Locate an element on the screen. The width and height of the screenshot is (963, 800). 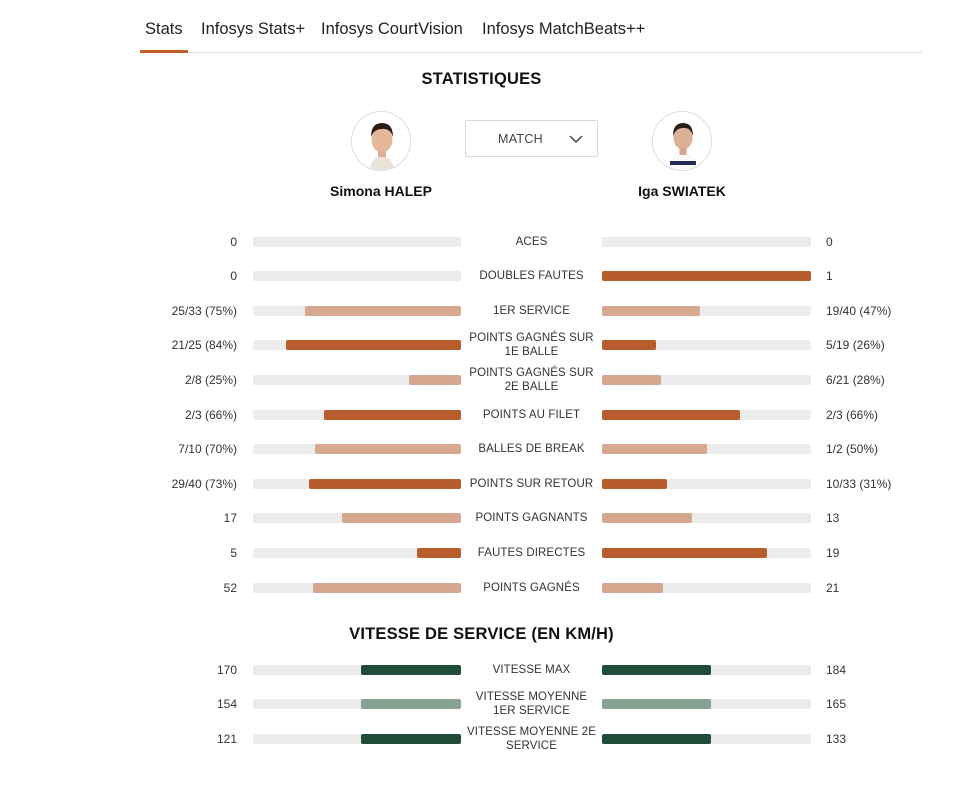
stat-value-right: 184 is located at coordinates (836, 669).